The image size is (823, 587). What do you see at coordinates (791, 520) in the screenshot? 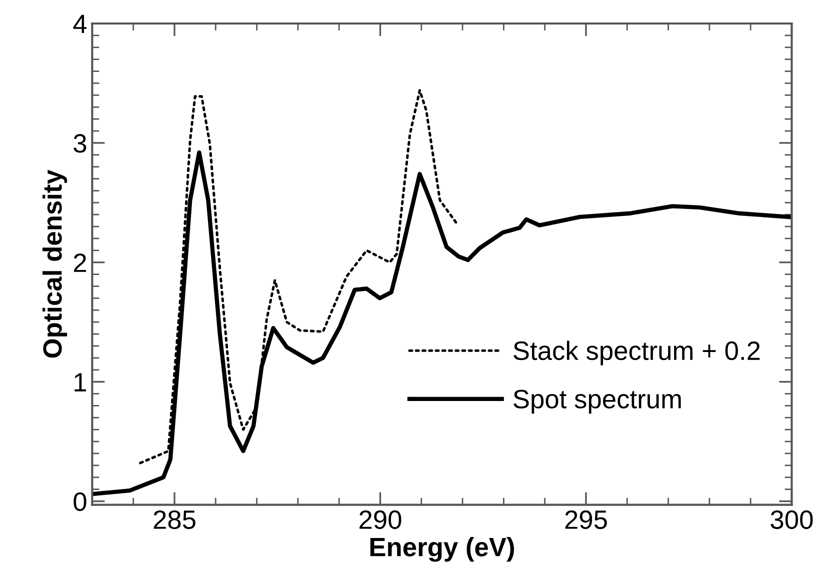
I see `x-tick-label: 300` at bounding box center [791, 520].